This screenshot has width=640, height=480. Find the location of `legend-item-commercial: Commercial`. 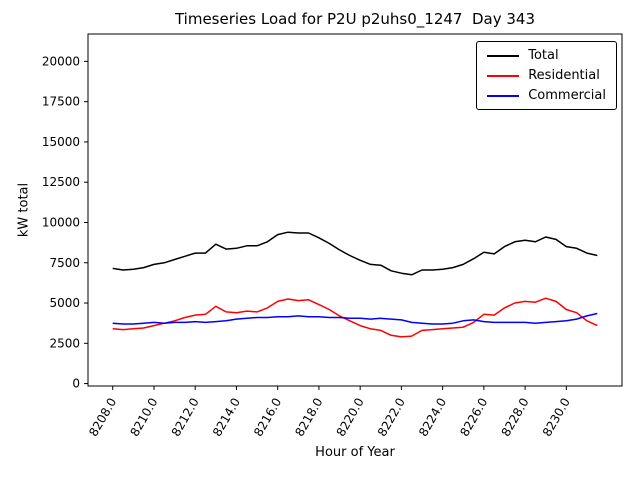

legend-item-commercial: Commercial is located at coordinates (546, 95).